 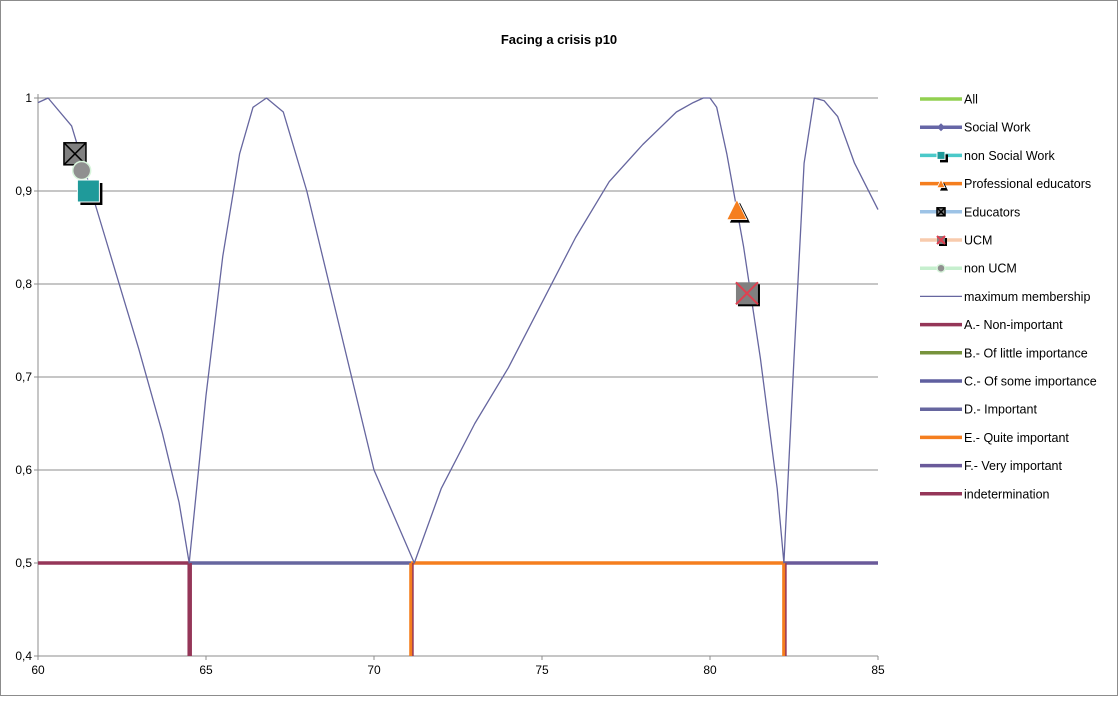 What do you see at coordinates (23, 284) in the screenshot?
I see `y-tick-label: 0,8` at bounding box center [23, 284].